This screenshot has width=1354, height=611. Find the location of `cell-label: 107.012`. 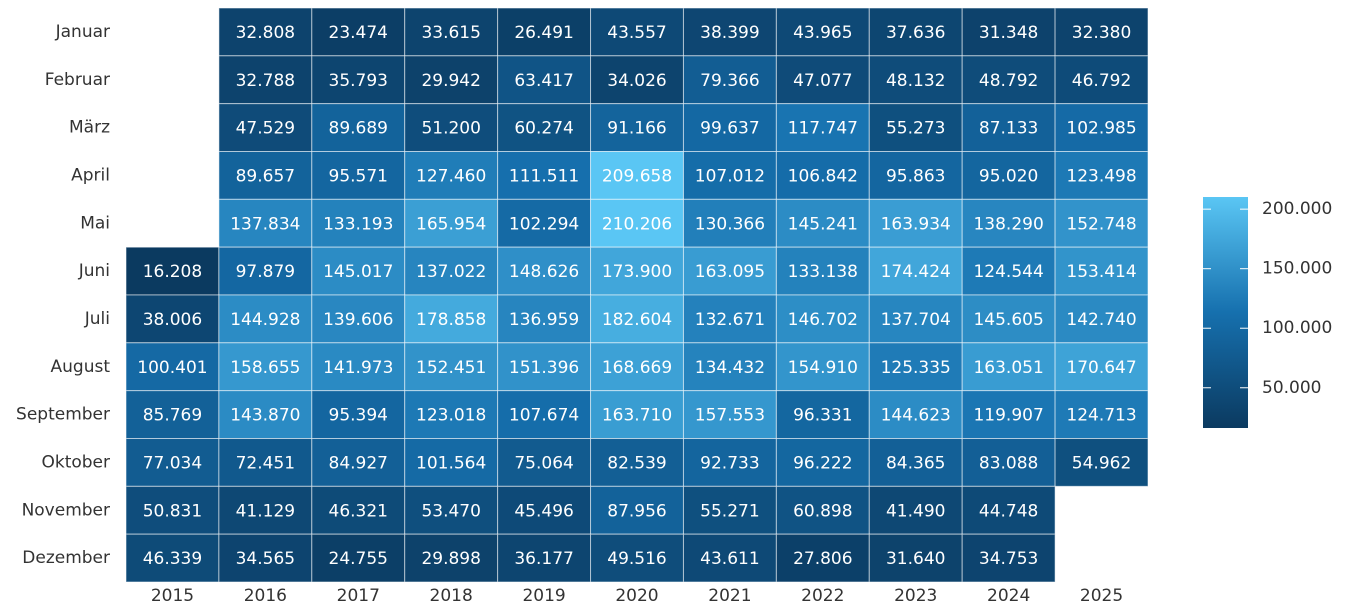

cell-label: 107.012 is located at coordinates (730, 176).